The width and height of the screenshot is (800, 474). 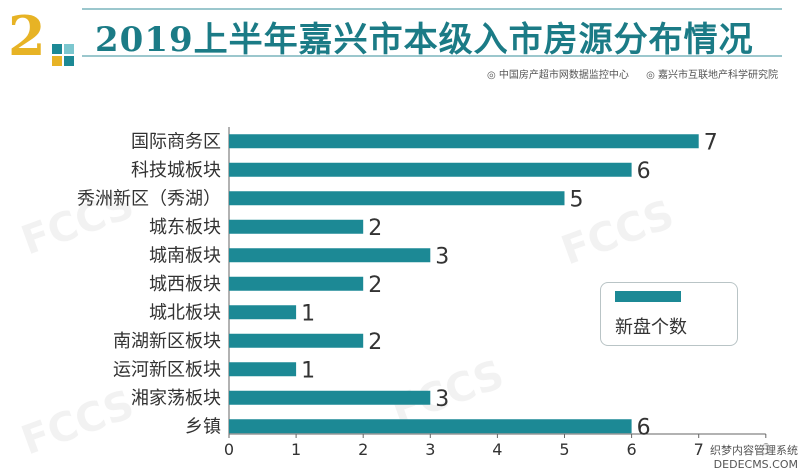 What do you see at coordinates (699, 449) in the screenshot?
I see `x-tick-label: 7` at bounding box center [699, 449].